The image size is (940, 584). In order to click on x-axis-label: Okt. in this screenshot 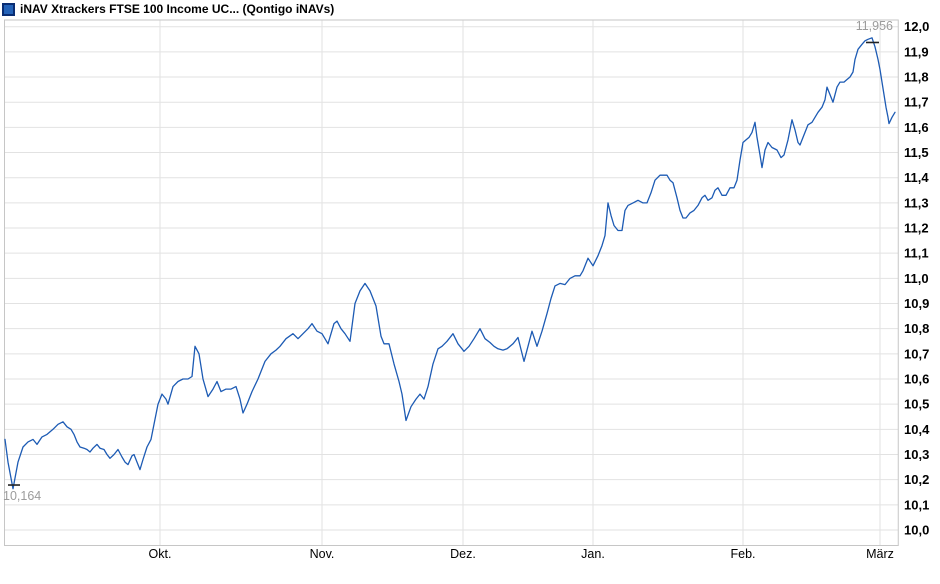, I will do `click(160, 554)`.